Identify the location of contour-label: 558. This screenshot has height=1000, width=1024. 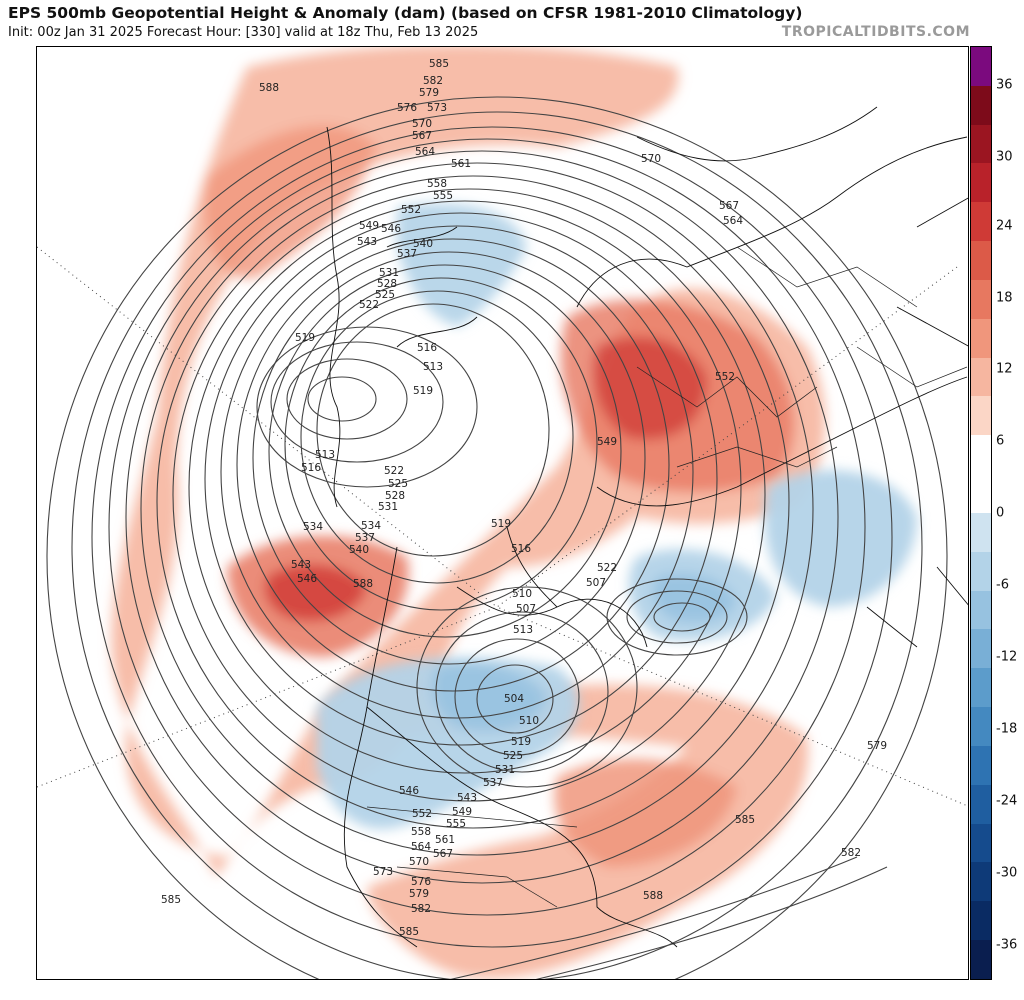
(437, 184).